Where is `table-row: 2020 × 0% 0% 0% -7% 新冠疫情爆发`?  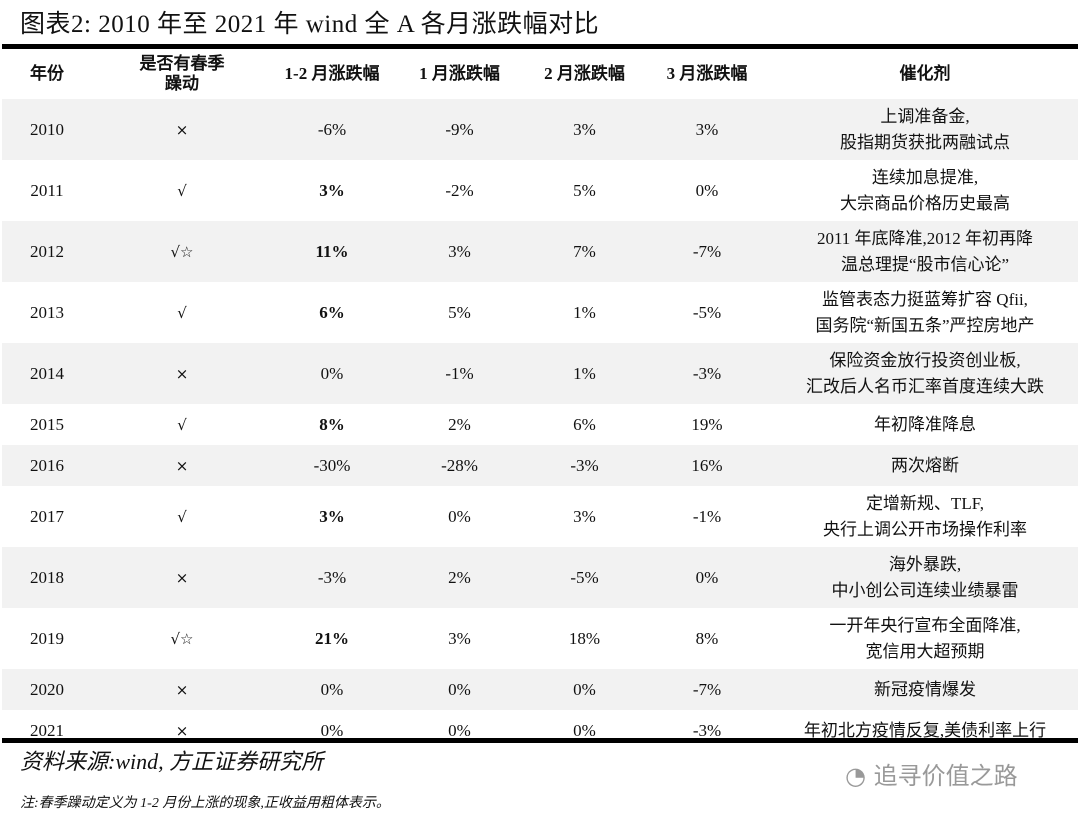
table-row: 2020 × 0% 0% 0% -7% 新冠疫情爆发 is located at coordinates (540, 689).